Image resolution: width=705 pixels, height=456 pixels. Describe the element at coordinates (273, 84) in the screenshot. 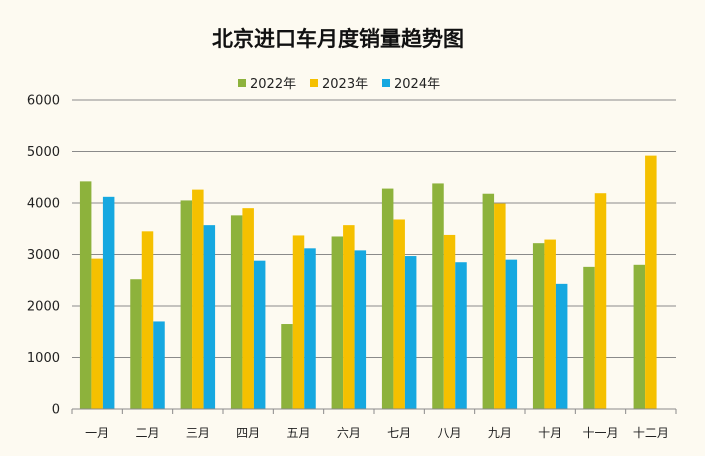

I see `legend-label: 2022年` at that location.